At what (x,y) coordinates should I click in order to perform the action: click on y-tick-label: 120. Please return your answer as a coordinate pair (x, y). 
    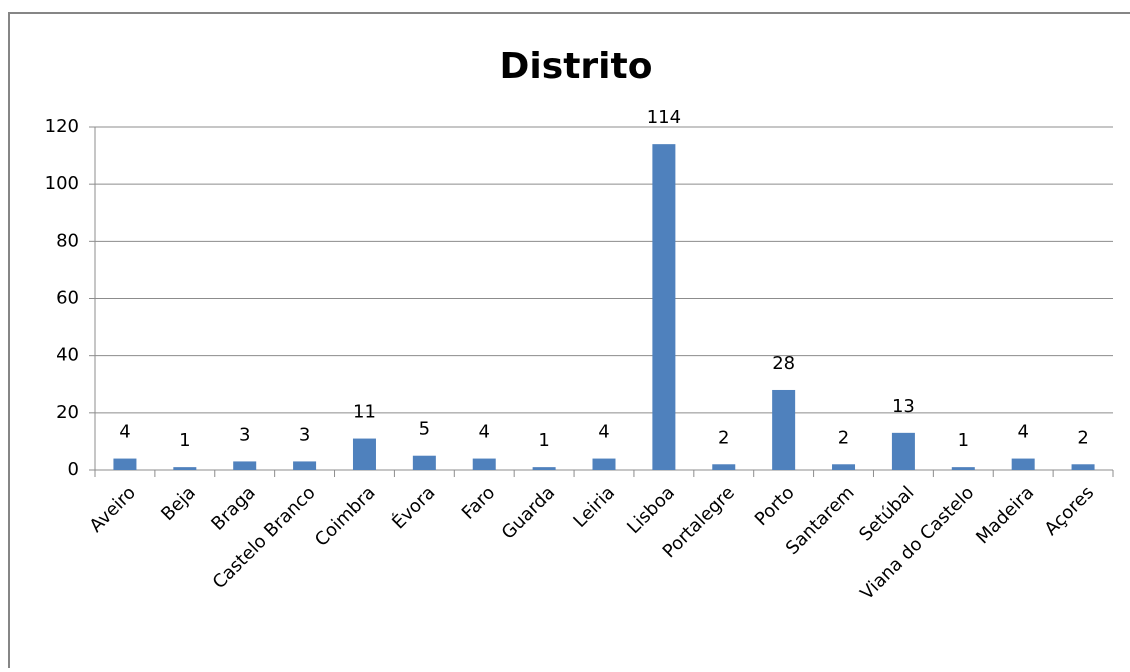
    Looking at the image, I should click on (62, 126).